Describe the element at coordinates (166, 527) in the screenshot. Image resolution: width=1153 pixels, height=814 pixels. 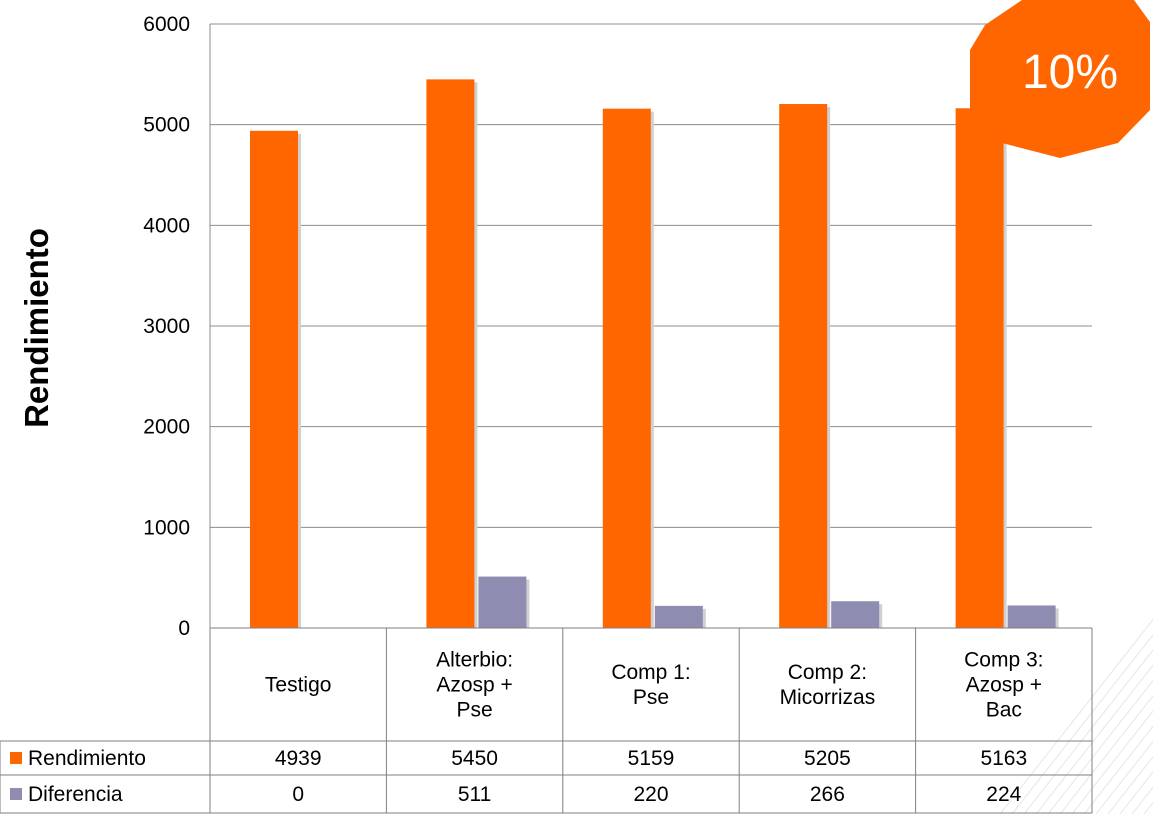
I see `y-tick-label: 1000` at that location.